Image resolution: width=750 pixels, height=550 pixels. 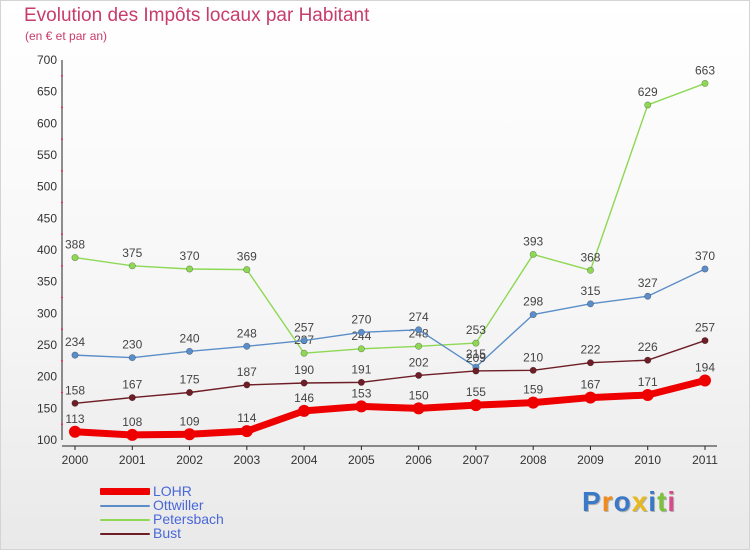 What do you see at coordinates (533, 390) in the screenshot?
I see `data-label-lohr: 159` at bounding box center [533, 390].